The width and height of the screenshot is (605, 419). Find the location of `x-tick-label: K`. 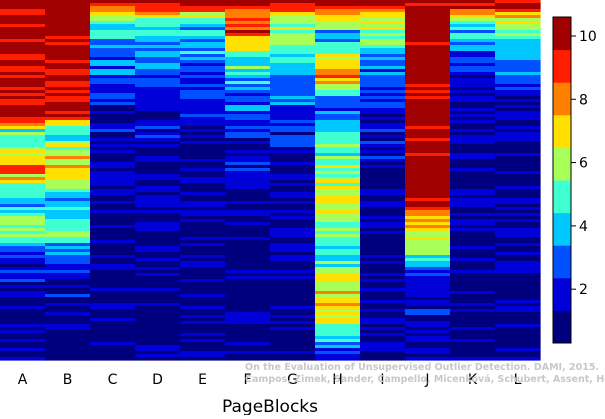

x-tick-label: K is located at coordinates (473, 380).